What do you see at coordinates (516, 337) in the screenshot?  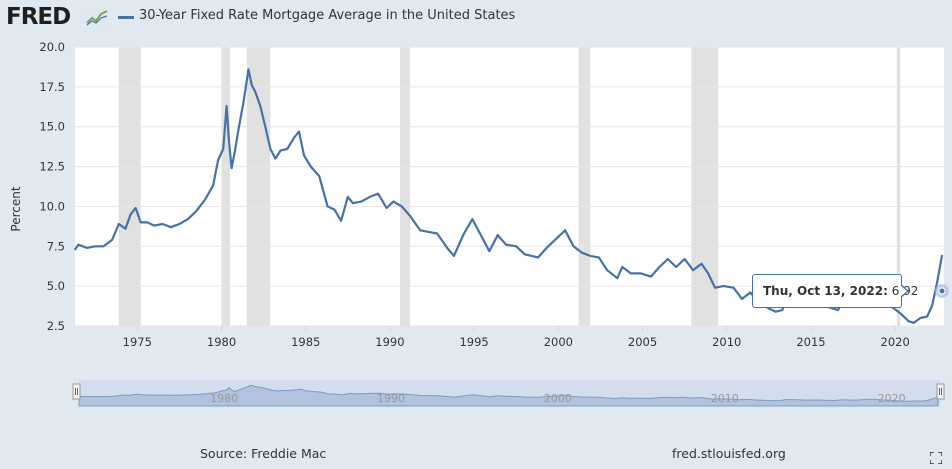 I see `x-axis-ticks: 1975 1980 1985 1990 1995 2000 2005 2010 2015 2020` at bounding box center [516, 337].